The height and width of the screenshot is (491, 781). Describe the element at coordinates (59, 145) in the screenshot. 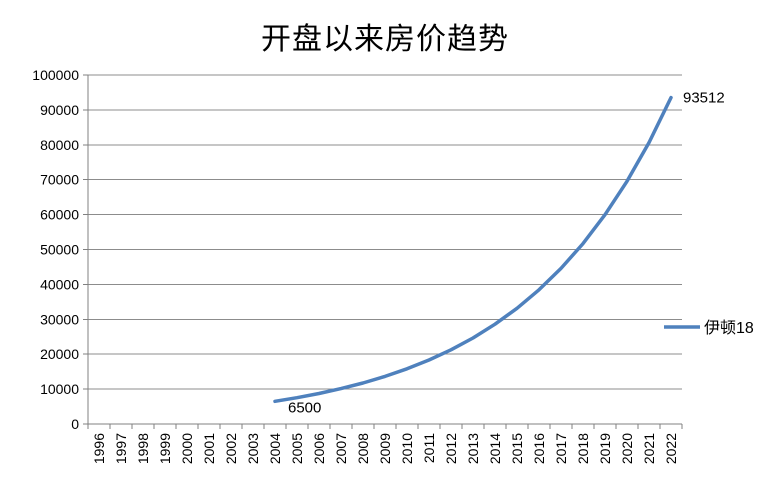

I see `y-axis-tick-label: 80000` at that location.